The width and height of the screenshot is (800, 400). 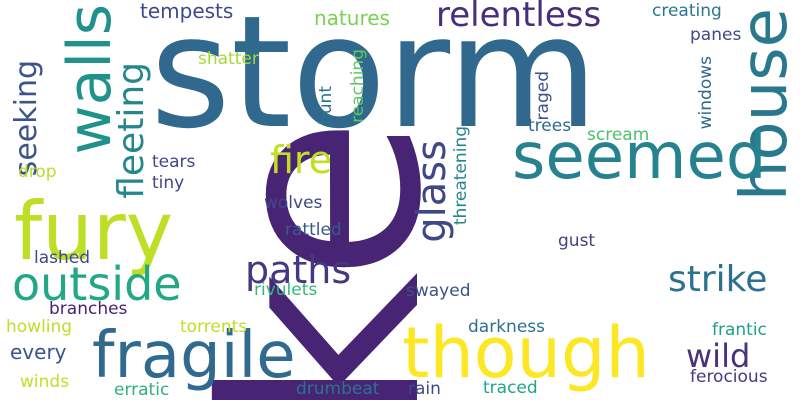 I want to click on word-swayed: swayed, so click(x=438, y=291).